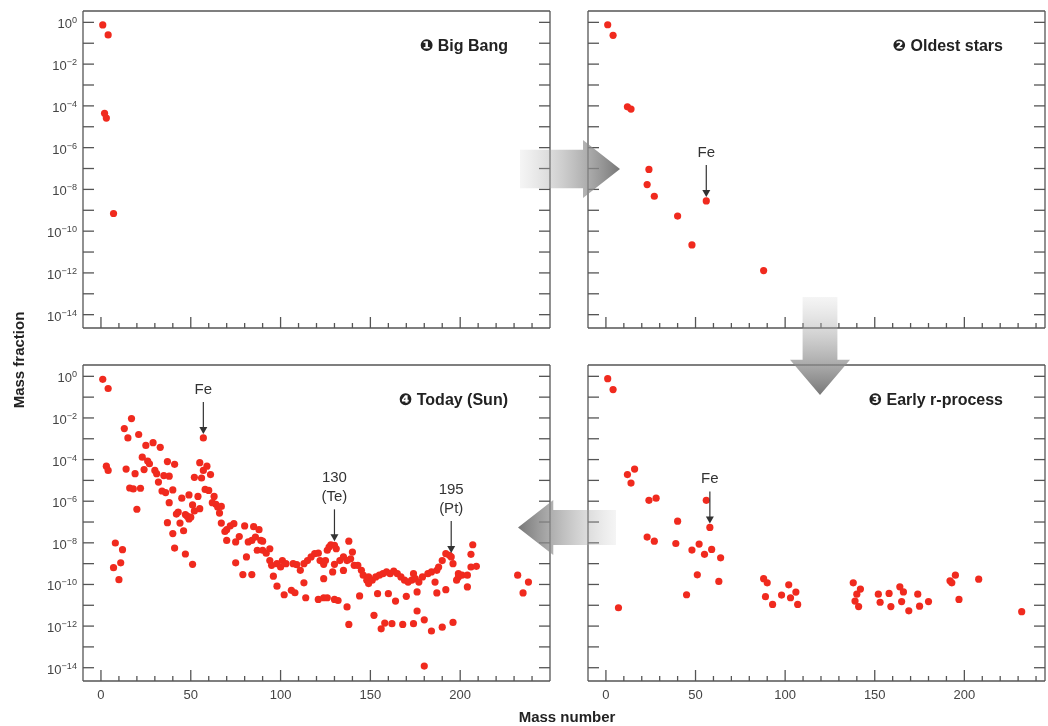 Image resolution: width=1048 pixels, height=726 pixels. What do you see at coordinates (334, 486) in the screenshot?
I see `annotation: 130 (Te)` at bounding box center [334, 486].